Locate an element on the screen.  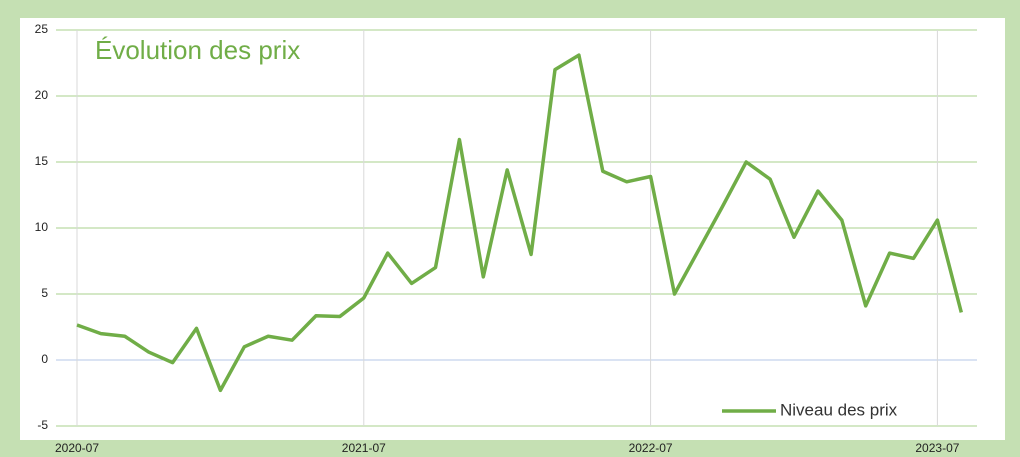
y-tick-label: 15 is located at coordinates (42, 161).